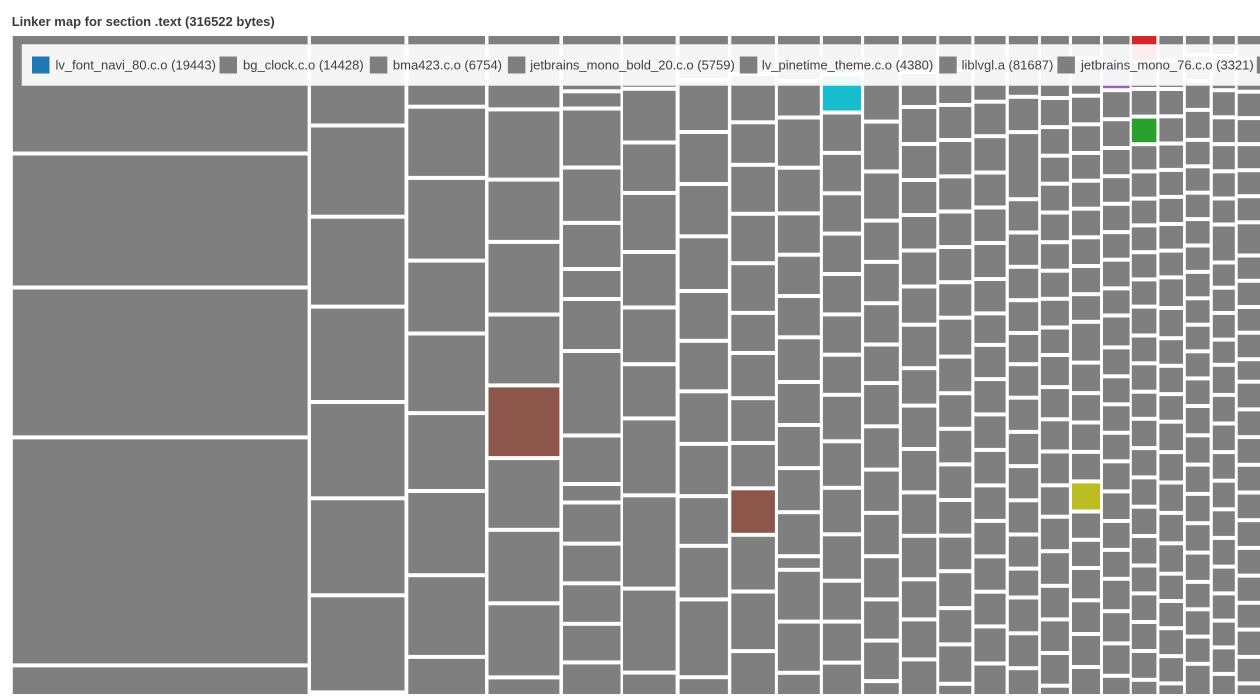 Image resolution: width=1260 pixels, height=699 pixels. Describe the element at coordinates (847, 64) in the screenshot. I see `svg-text: lv_pinetime_theme.c.o (4380)` at that location.